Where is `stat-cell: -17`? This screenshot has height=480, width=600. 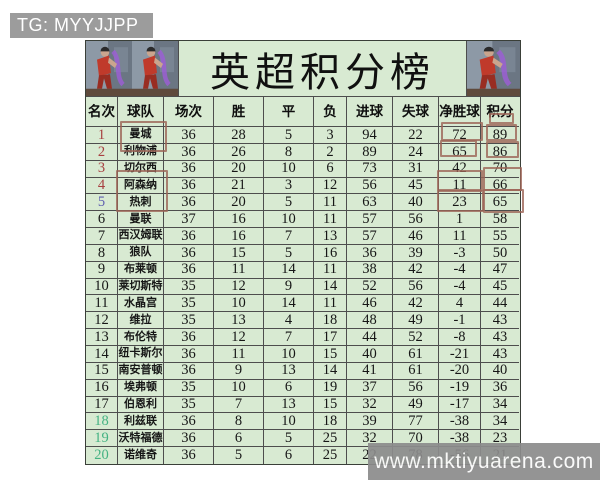
stat-cell: -17 is located at coordinates (460, 405).